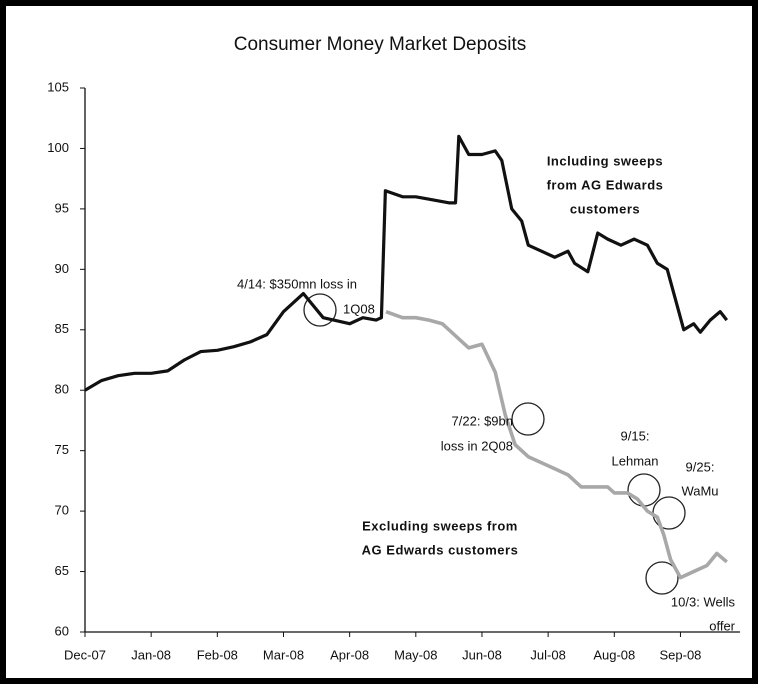 Image resolution: width=758 pixels, height=684 pixels. I want to click on y-tick-label: 60, so click(62, 630).